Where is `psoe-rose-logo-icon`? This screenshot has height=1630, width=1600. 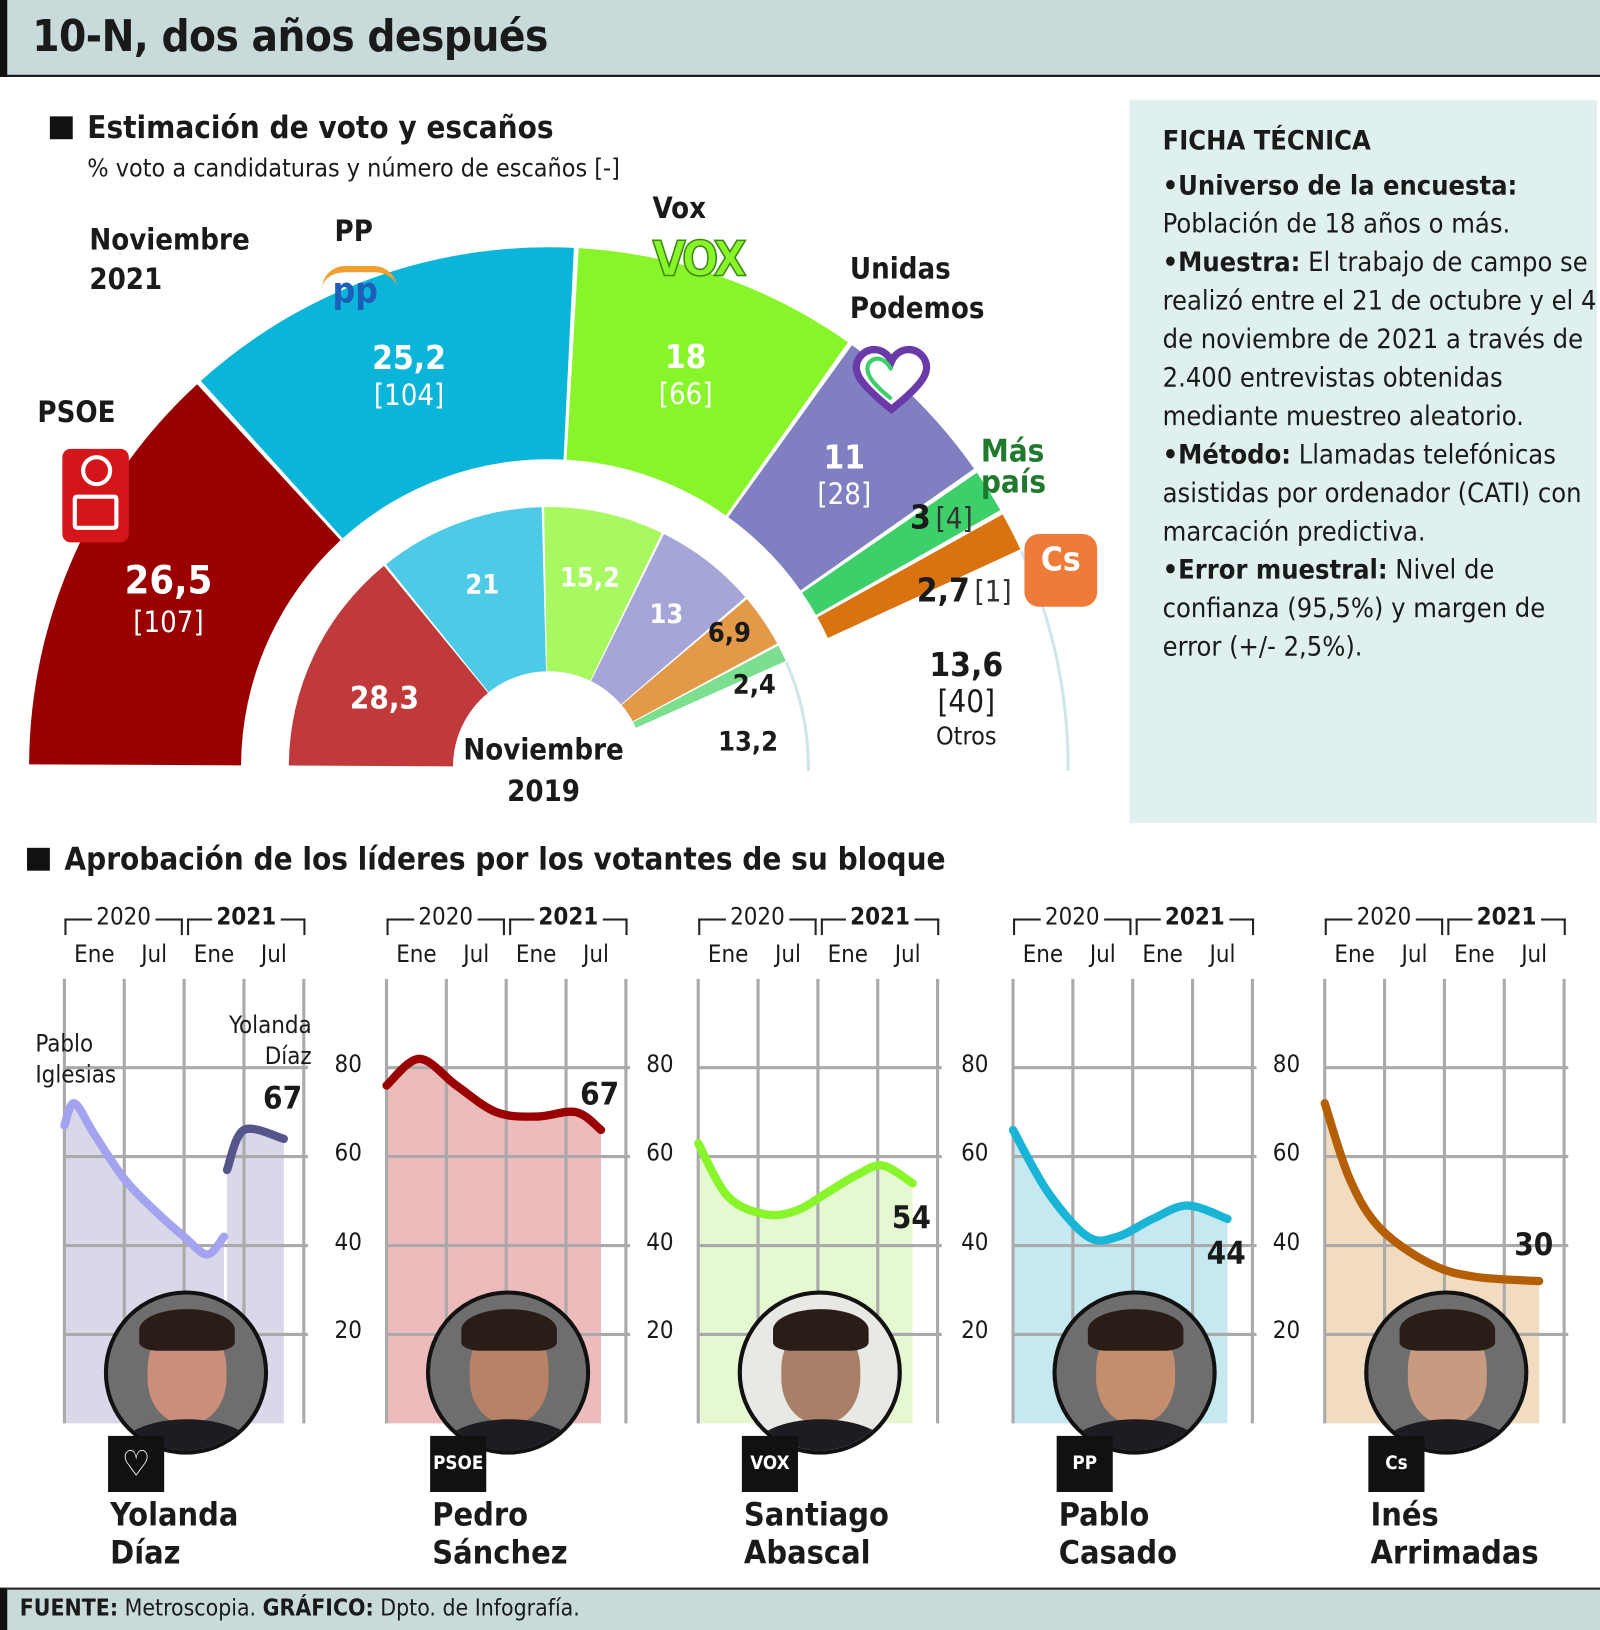
psoe-rose-logo-icon is located at coordinates (95, 495).